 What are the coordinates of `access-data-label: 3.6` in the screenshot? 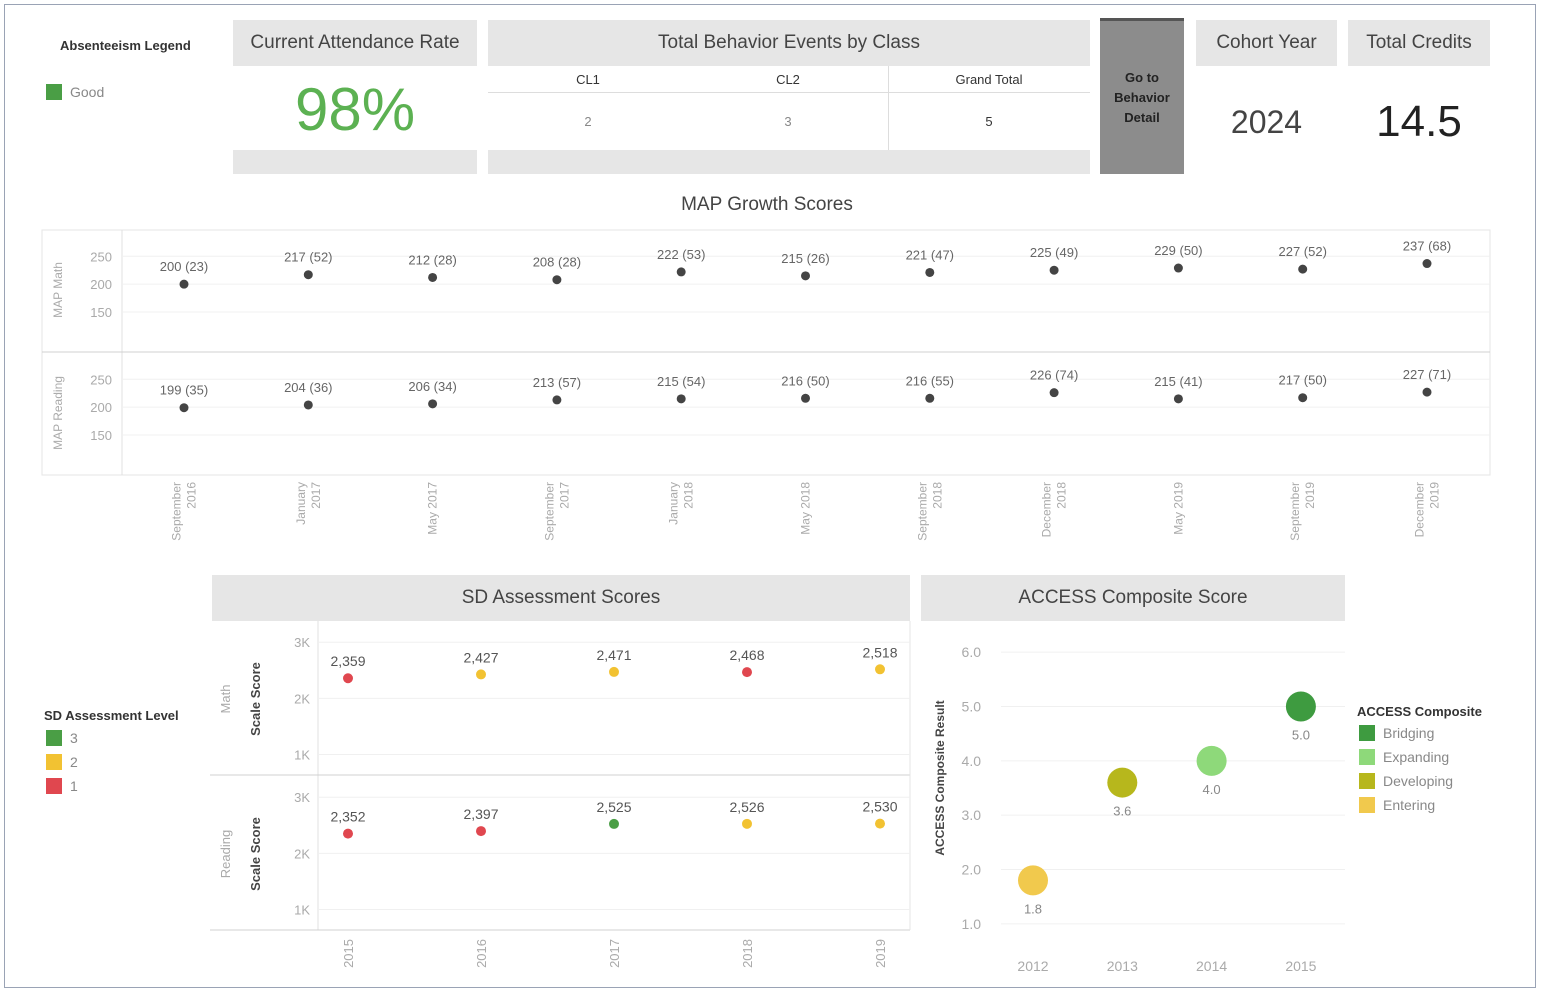 It's located at (1122, 811).